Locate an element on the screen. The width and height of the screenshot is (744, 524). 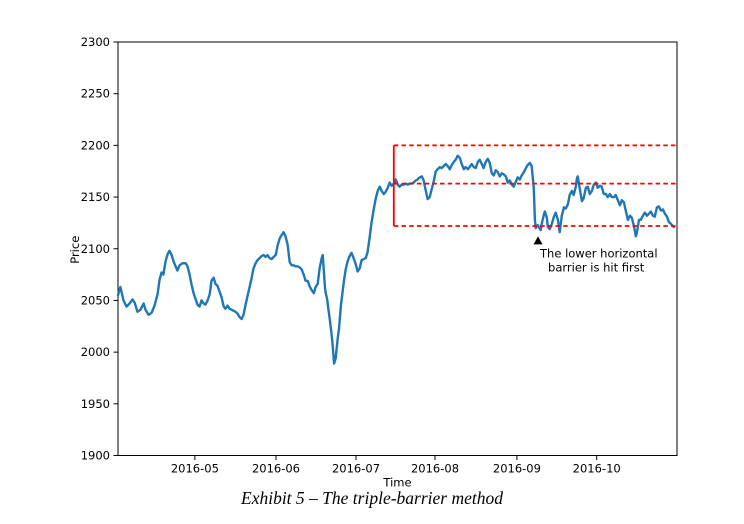
annotation-line-2: barrier is hit first is located at coordinates (596, 267).